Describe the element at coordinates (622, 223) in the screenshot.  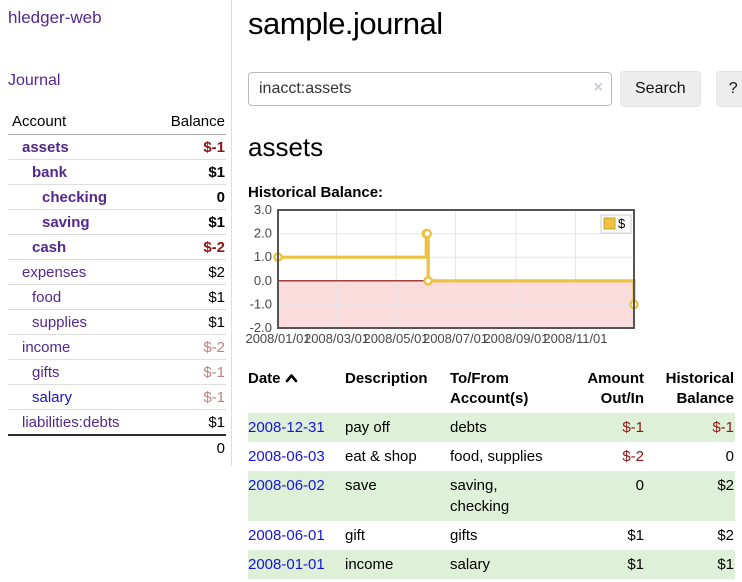
I see `legend-label: $` at that location.